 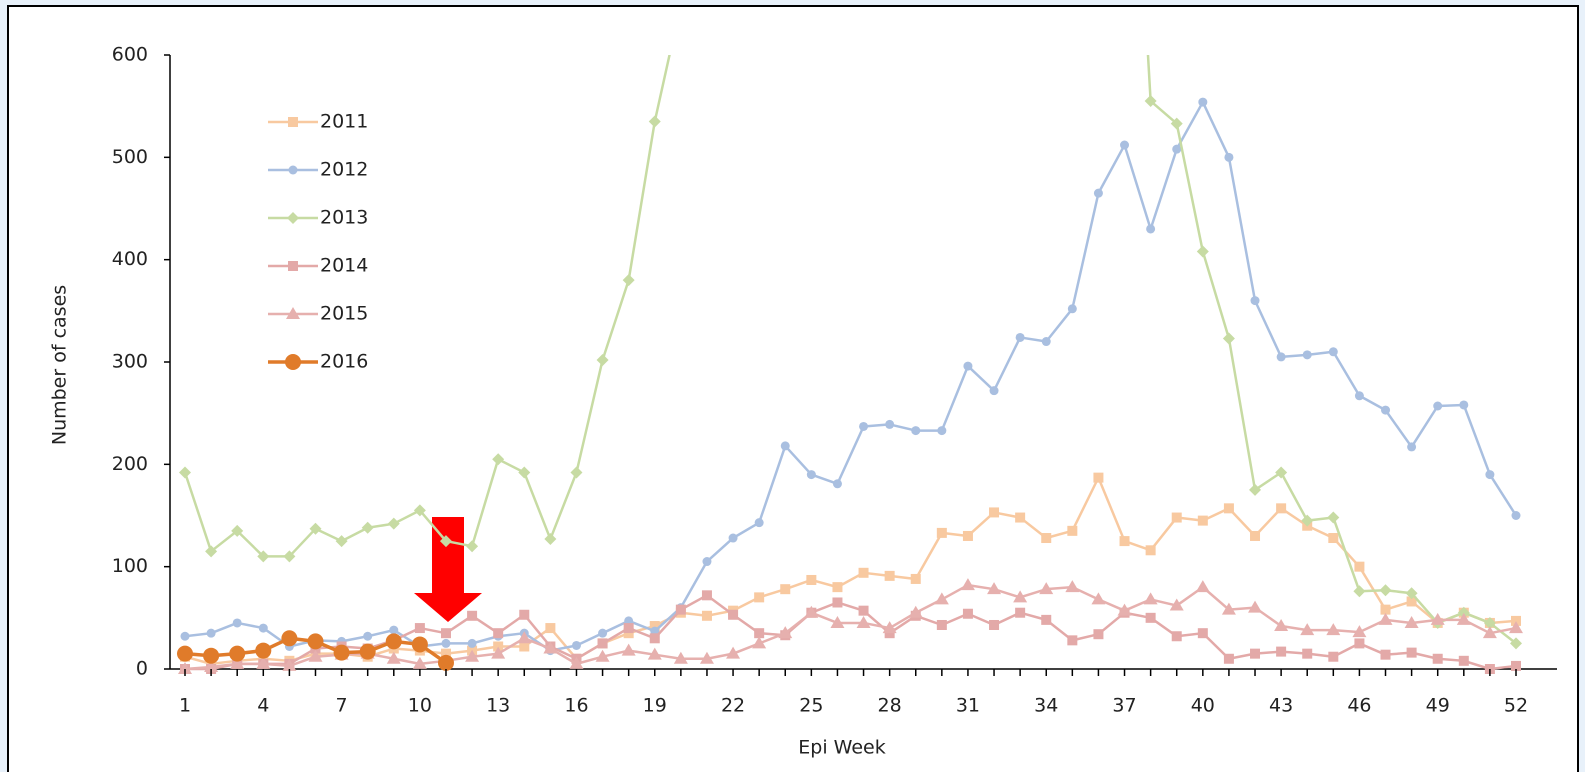 What do you see at coordinates (1438, 706) in the screenshot?
I see `x-tick-label: 49` at bounding box center [1438, 706].